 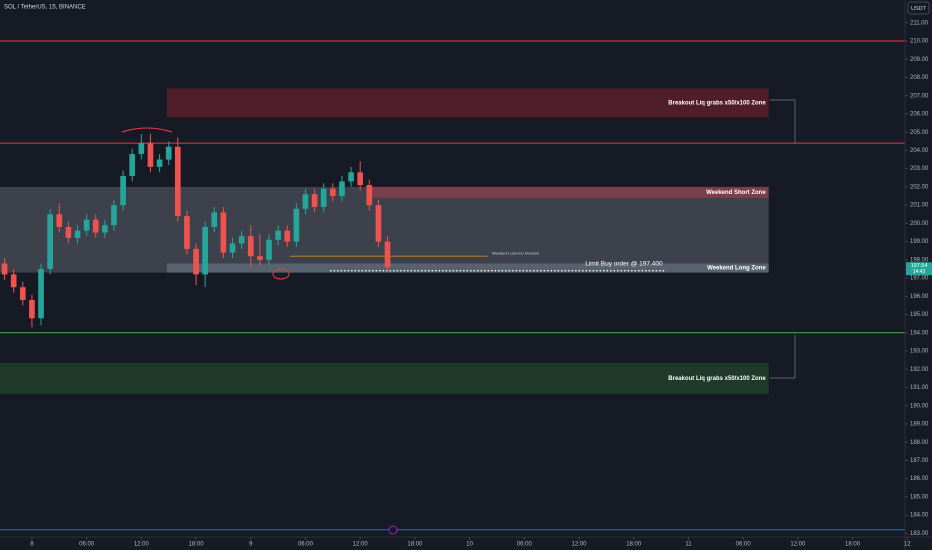 I want to click on y-tick-label: 198.00, so click(x=919, y=260).